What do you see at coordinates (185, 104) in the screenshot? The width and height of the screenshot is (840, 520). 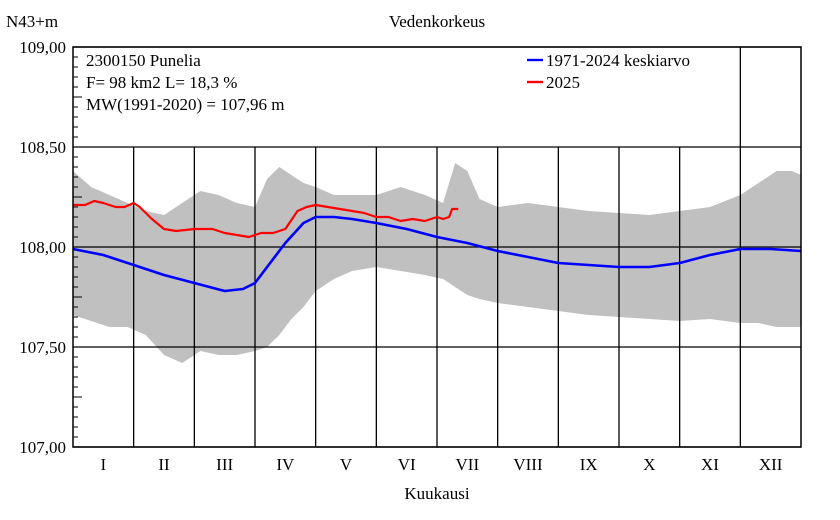 I see `station-info-line: MW(1991-2020) = 107,96 m` at bounding box center [185, 104].